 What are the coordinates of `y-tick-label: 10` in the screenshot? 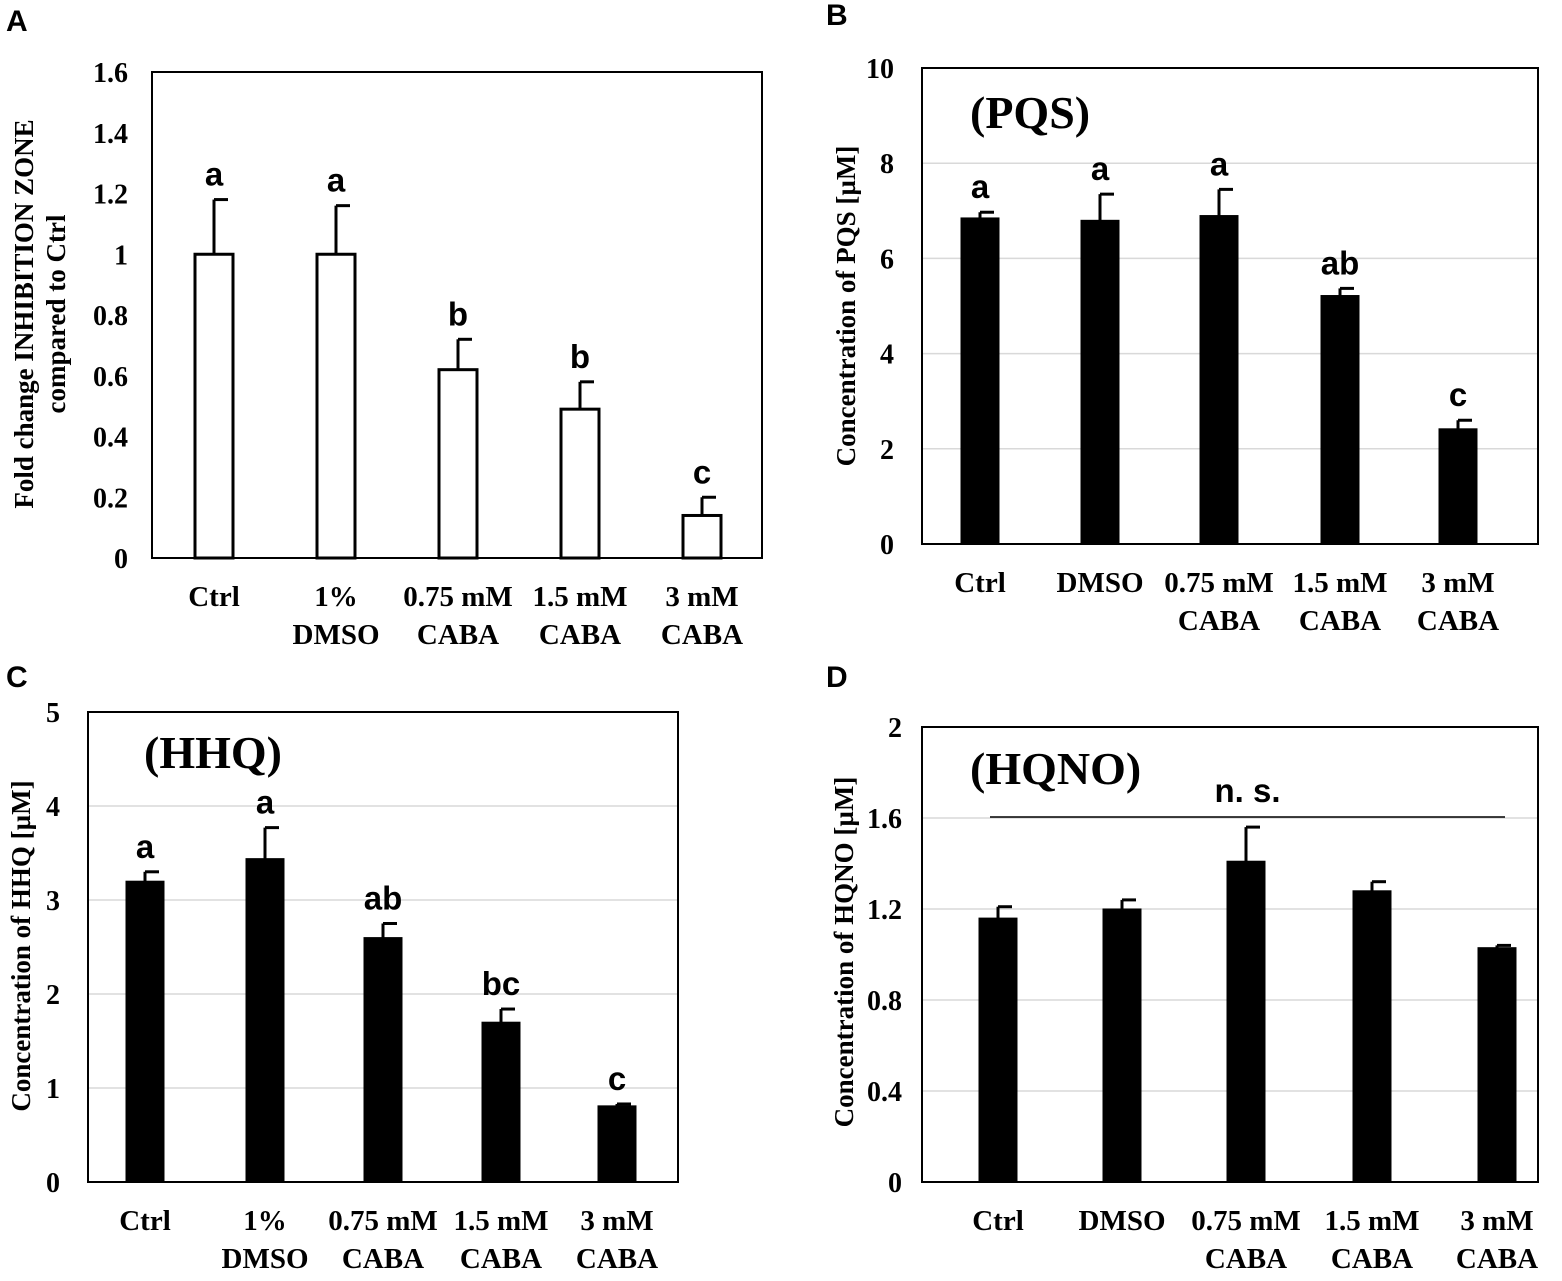 It's located at (880, 69).